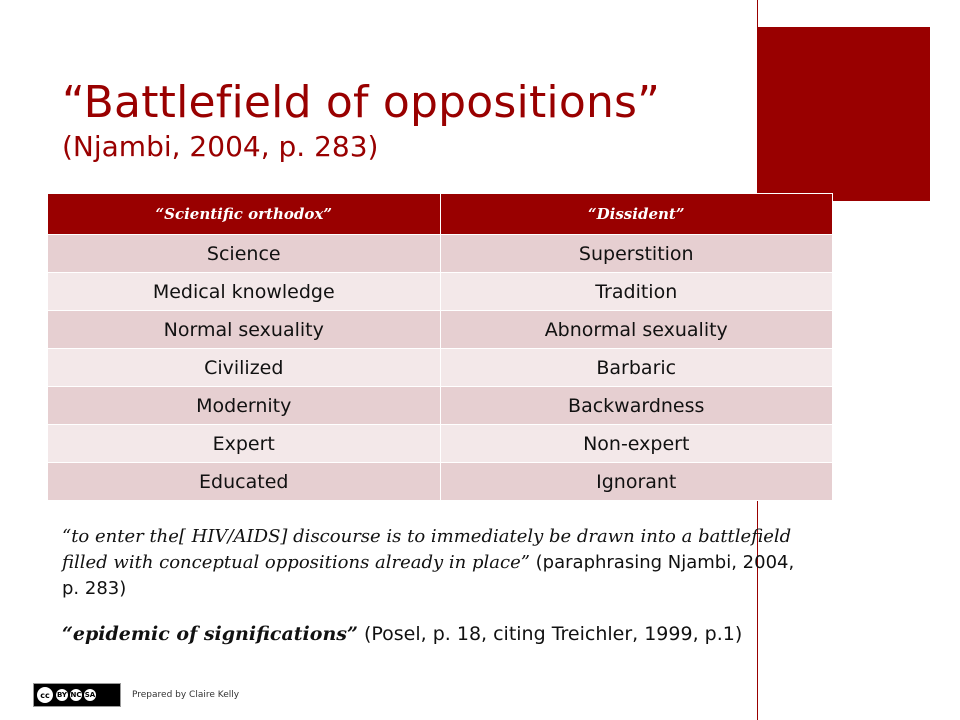  Describe the element at coordinates (45, 695) in the screenshot. I see `cc-icon: cc` at that location.